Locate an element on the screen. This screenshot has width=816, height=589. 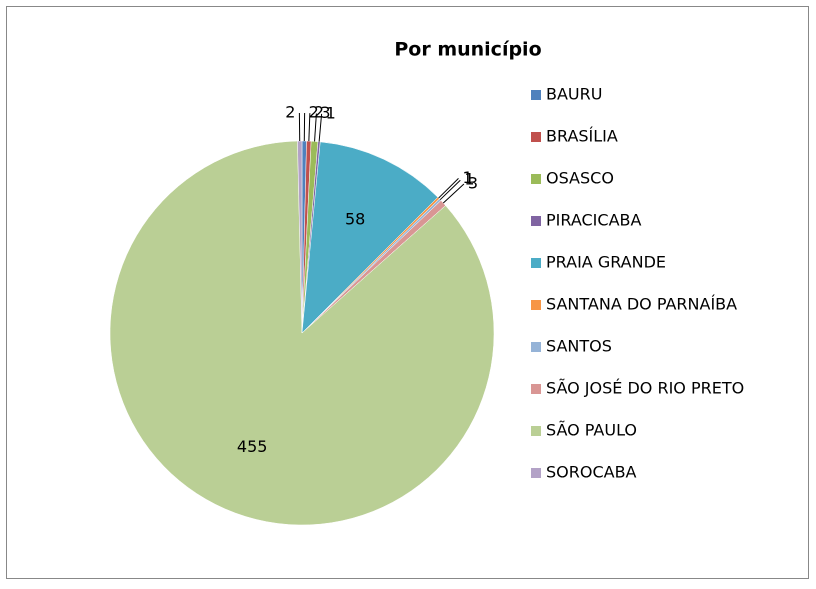
legend-label: PIRACICABA is located at coordinates (593, 220).